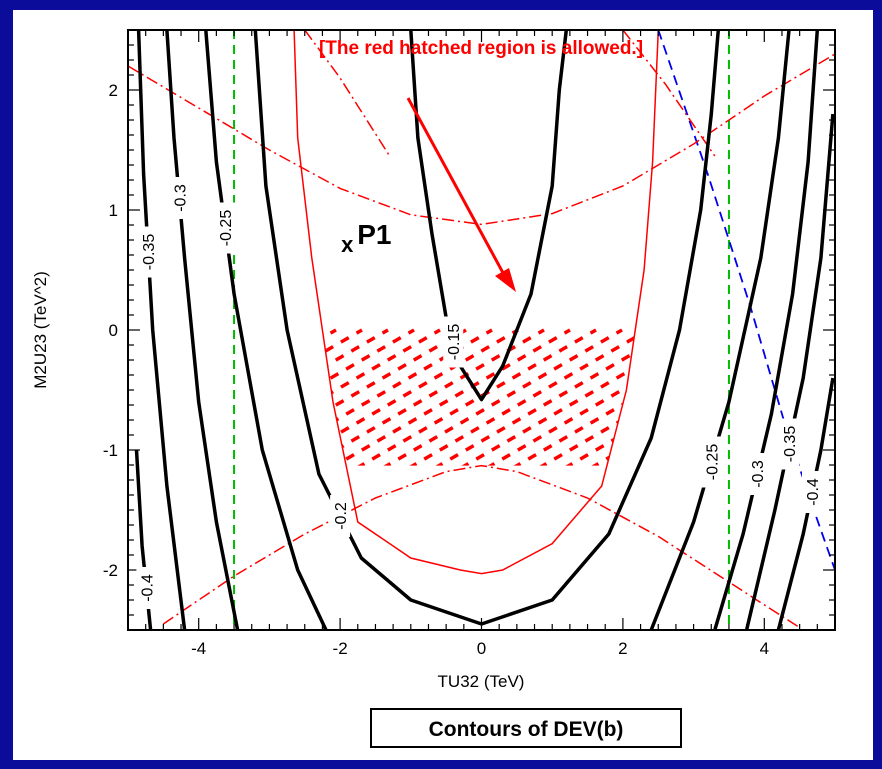  I want to click on x-tick-label: 0, so click(481, 648).